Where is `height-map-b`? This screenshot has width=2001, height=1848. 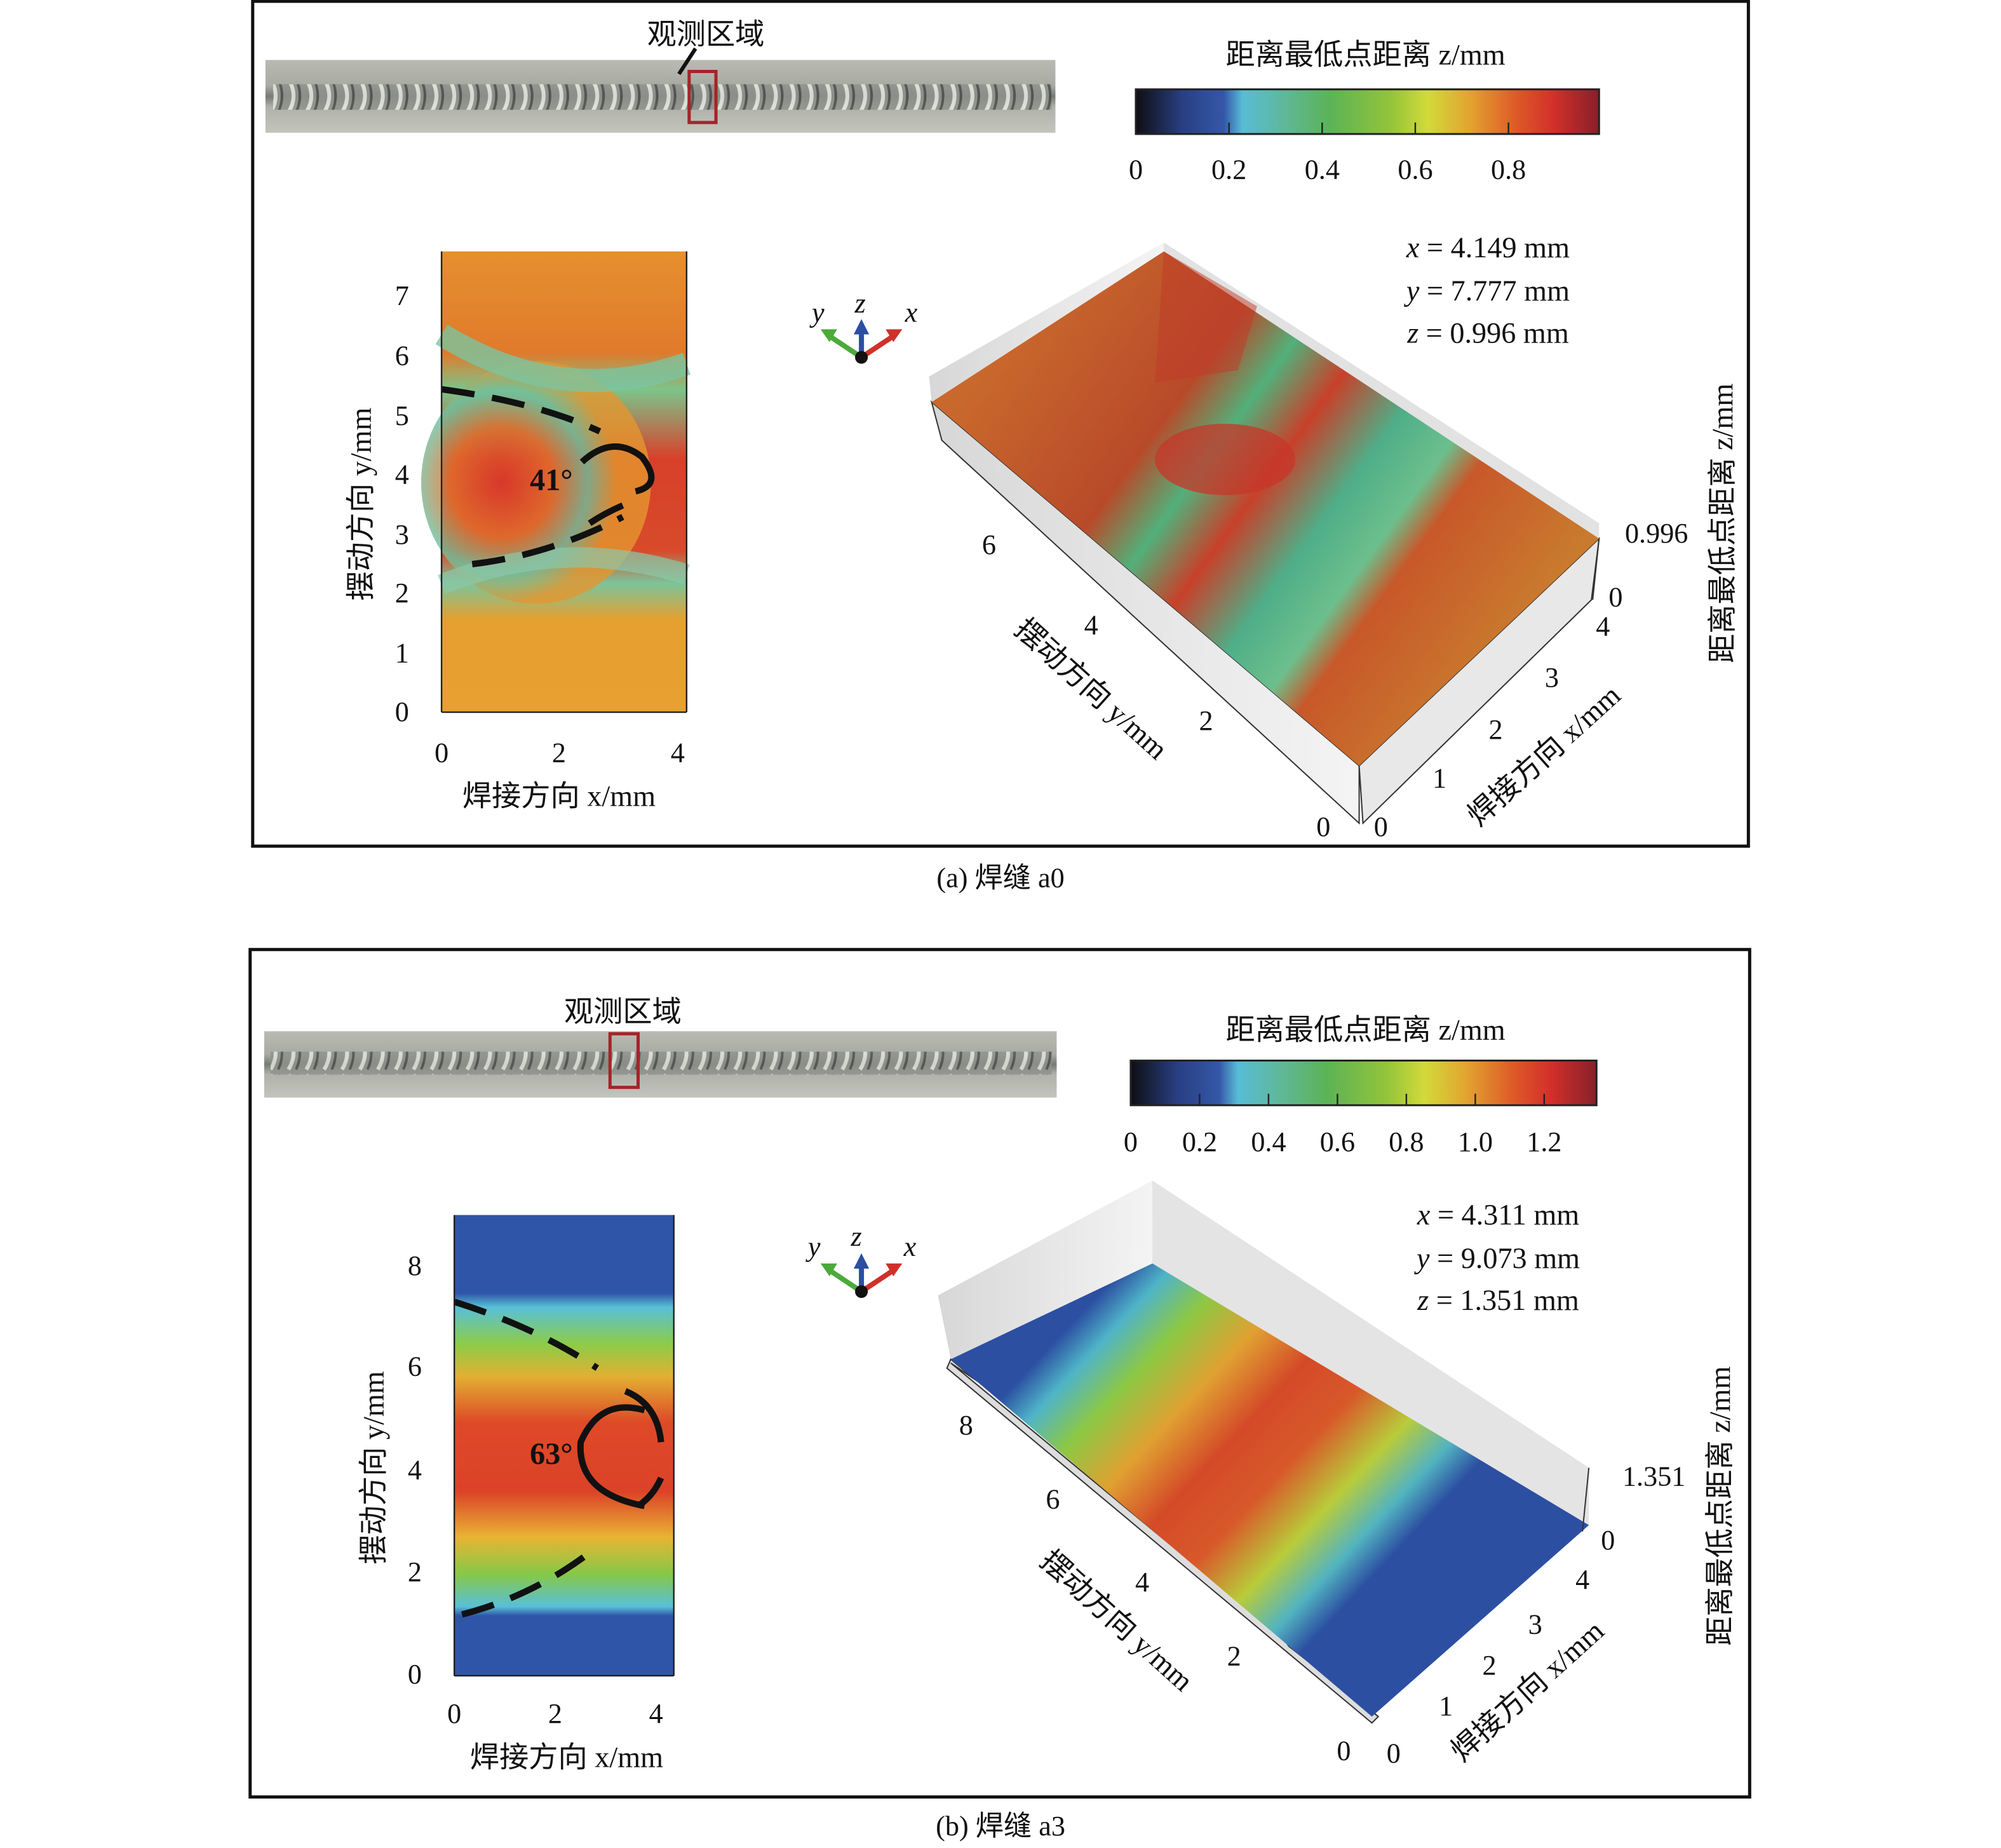
height-map-b is located at coordinates (564, 1446).